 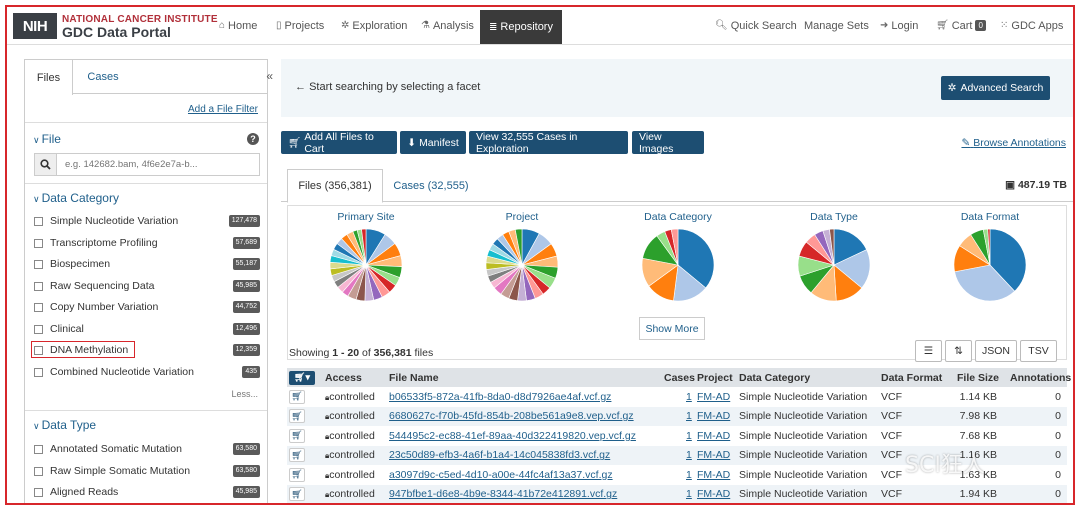 What do you see at coordinates (374, 25) in the screenshot?
I see `nav-exploration: ✲ Exploration` at bounding box center [374, 25].